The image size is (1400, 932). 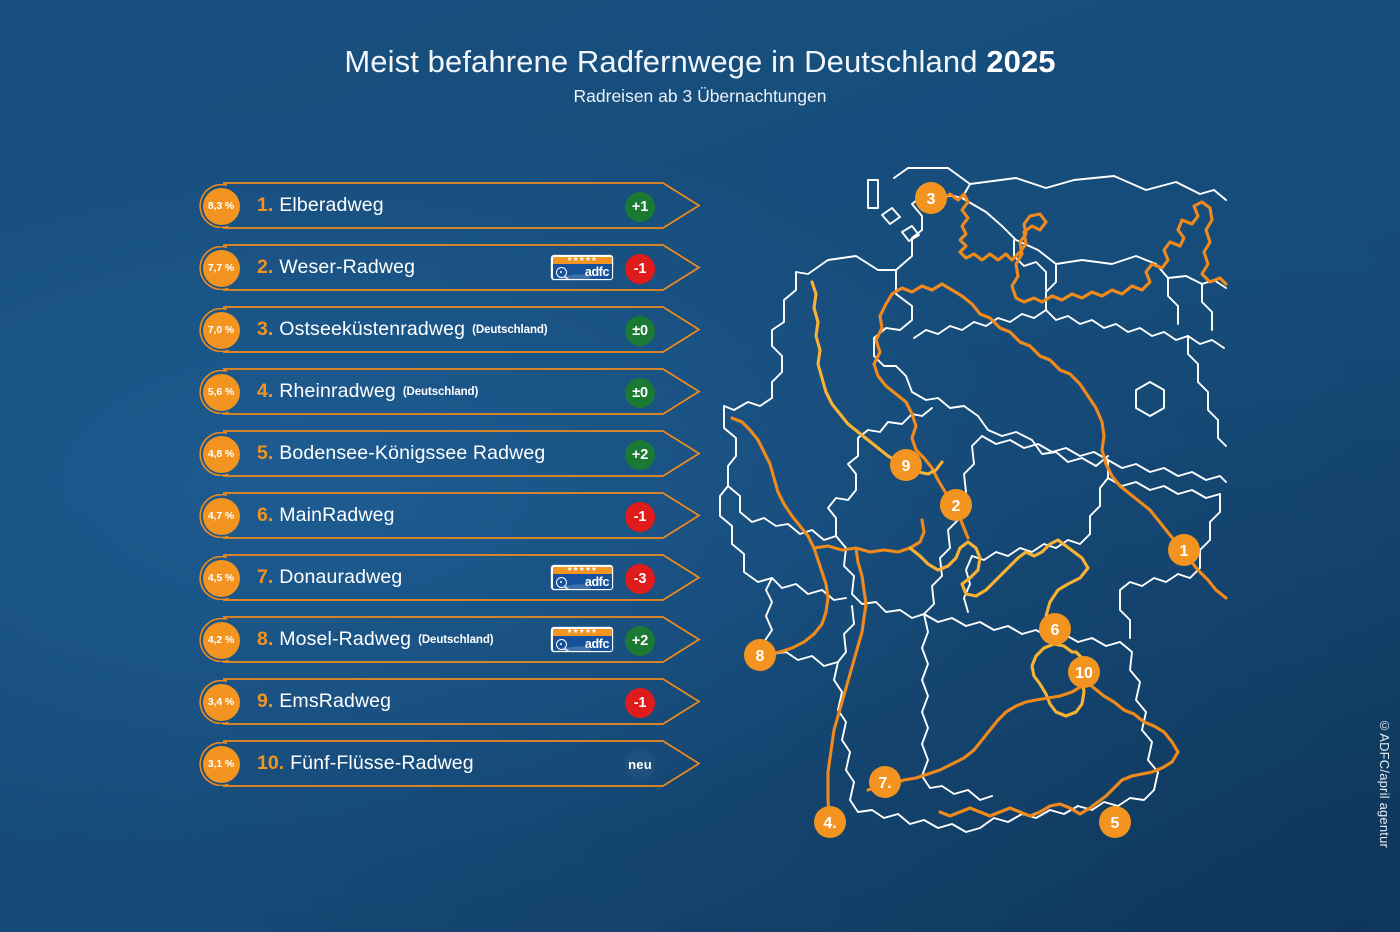 I want to click on percentage-circle: 7,7 %, so click(x=221, y=268).